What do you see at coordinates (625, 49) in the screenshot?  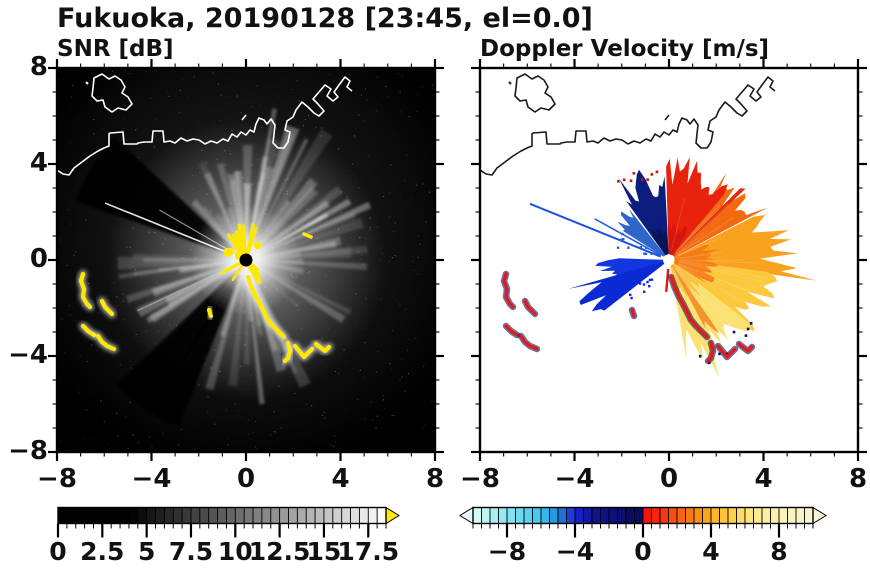 I see `velocity-panel-title: Doppler Velocity [m/s]` at bounding box center [625, 49].